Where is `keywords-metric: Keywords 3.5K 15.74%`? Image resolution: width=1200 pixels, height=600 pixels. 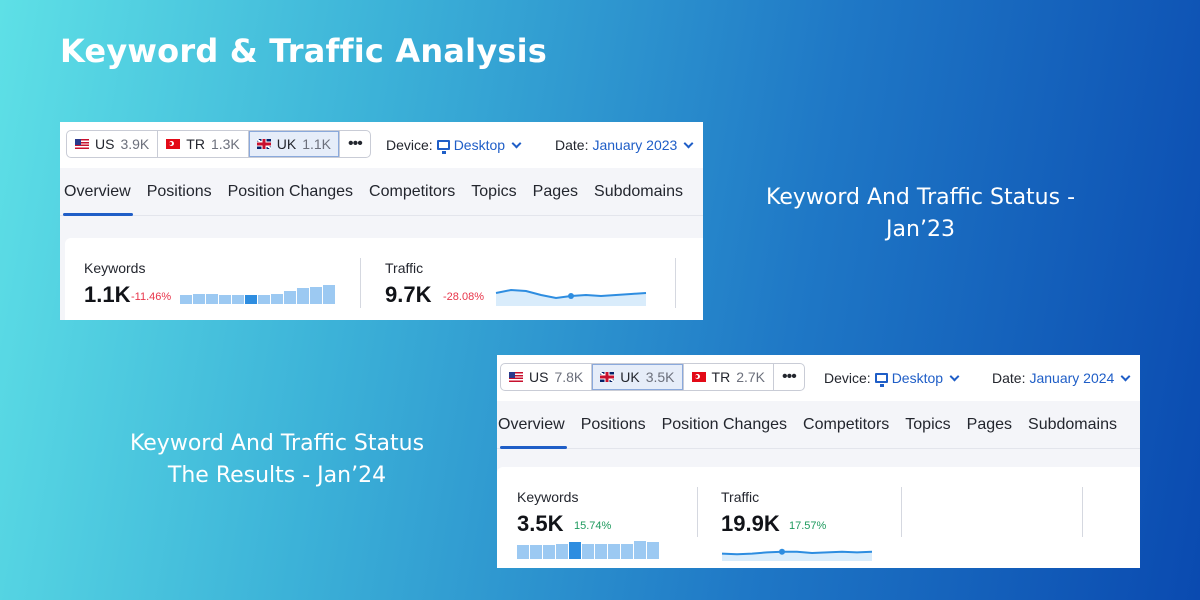
keywords-metric: Keywords 3.5K 15.74% is located at coordinates (604, 517).